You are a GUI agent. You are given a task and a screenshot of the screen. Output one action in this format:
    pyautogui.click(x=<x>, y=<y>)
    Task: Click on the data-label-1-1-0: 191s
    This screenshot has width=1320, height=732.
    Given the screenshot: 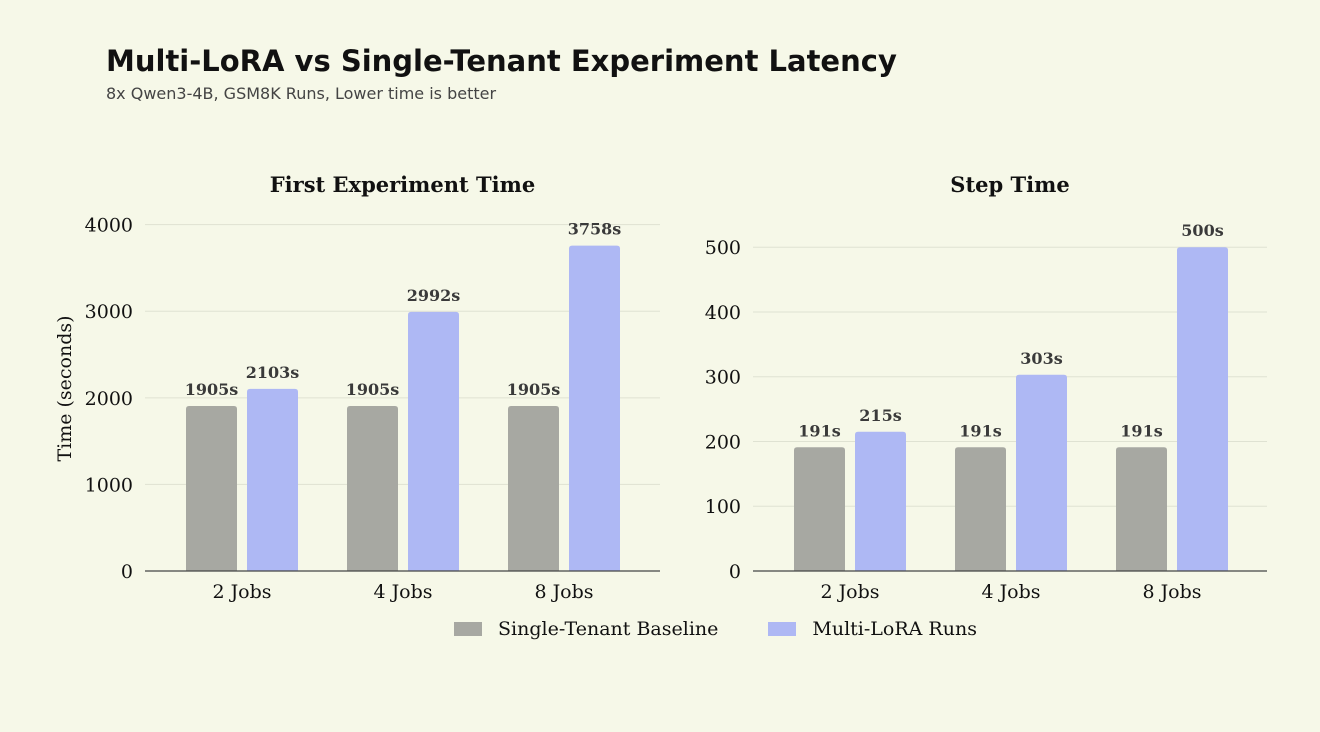 What is the action you would take?
    pyautogui.click(x=980, y=430)
    